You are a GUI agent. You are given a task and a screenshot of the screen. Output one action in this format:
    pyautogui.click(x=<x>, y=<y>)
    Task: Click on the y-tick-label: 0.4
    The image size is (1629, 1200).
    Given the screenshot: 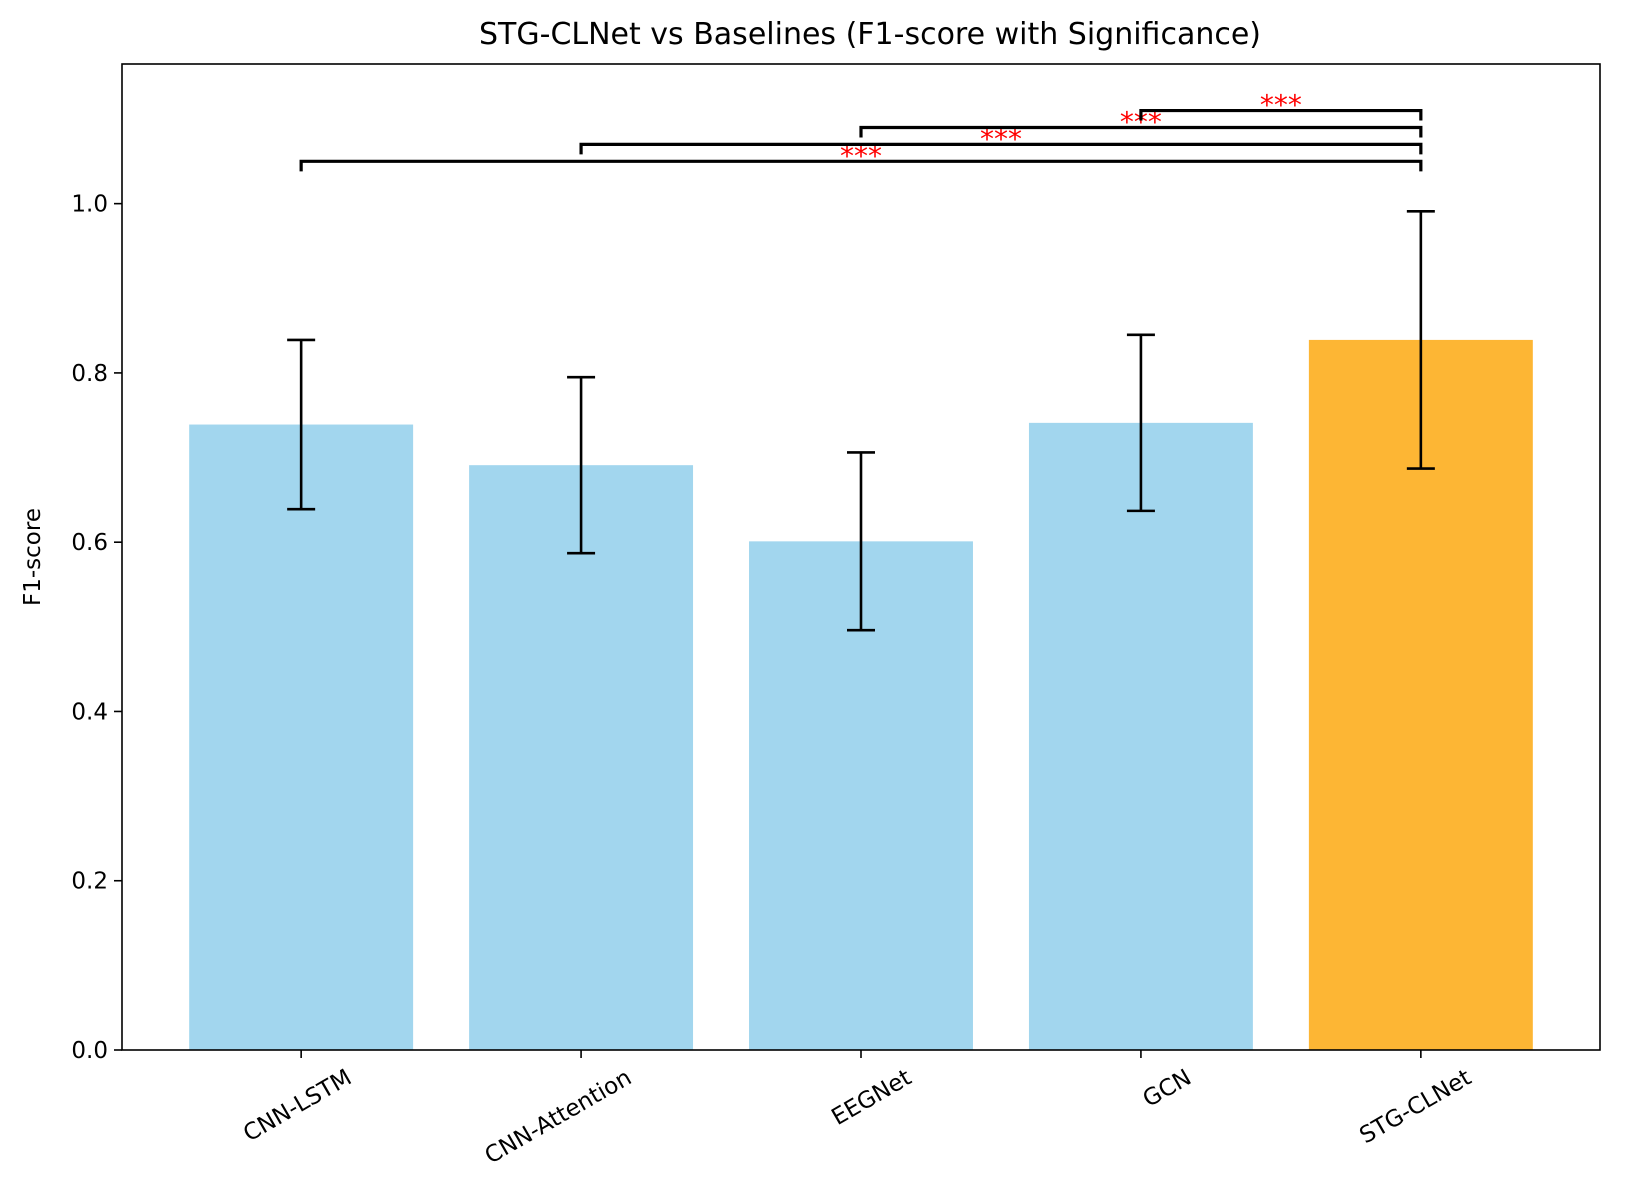 What is the action you would take?
    pyautogui.click(x=89, y=712)
    